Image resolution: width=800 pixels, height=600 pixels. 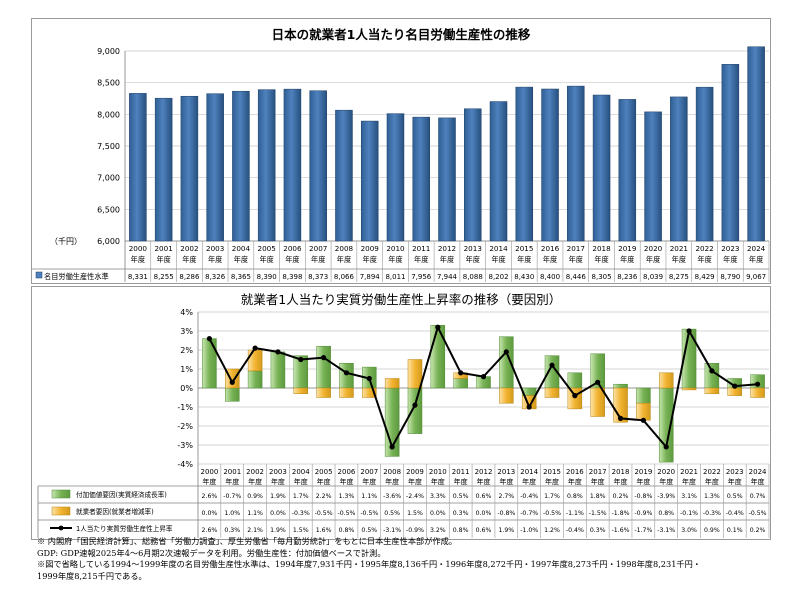 I want to click on x-tick-label: 2011, so click(x=421, y=248).